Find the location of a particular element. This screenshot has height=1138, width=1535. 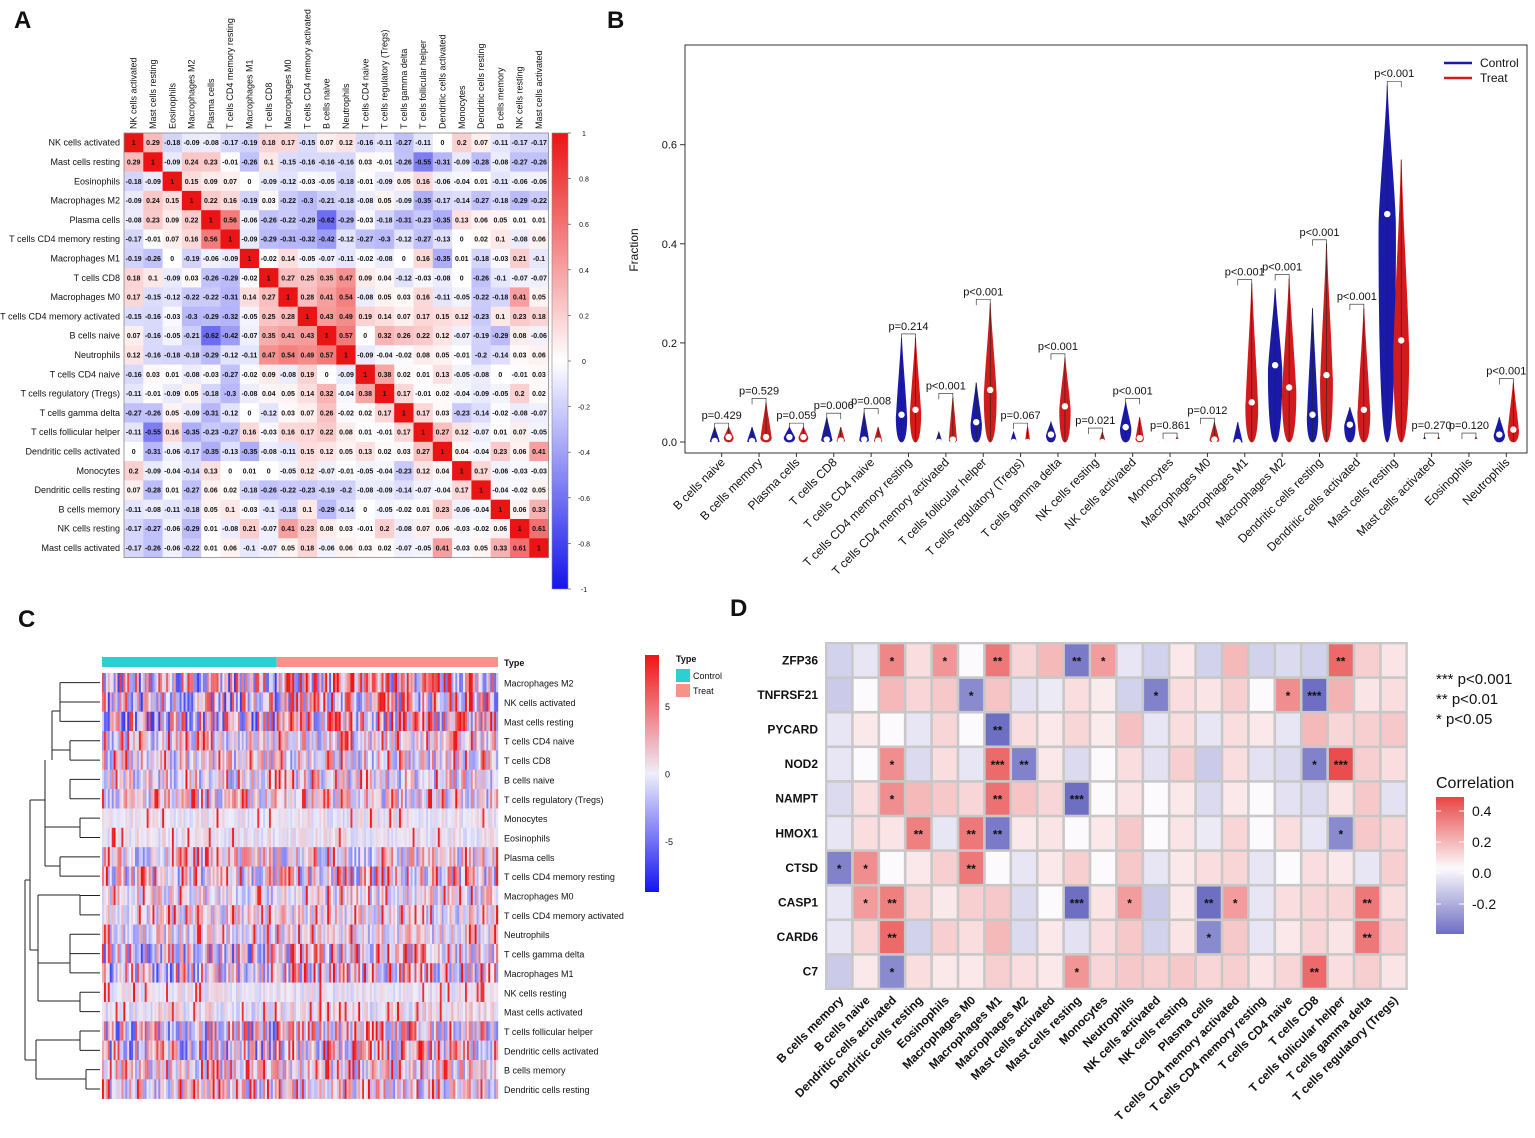

annotation-title: Type is located at coordinates (514, 663).